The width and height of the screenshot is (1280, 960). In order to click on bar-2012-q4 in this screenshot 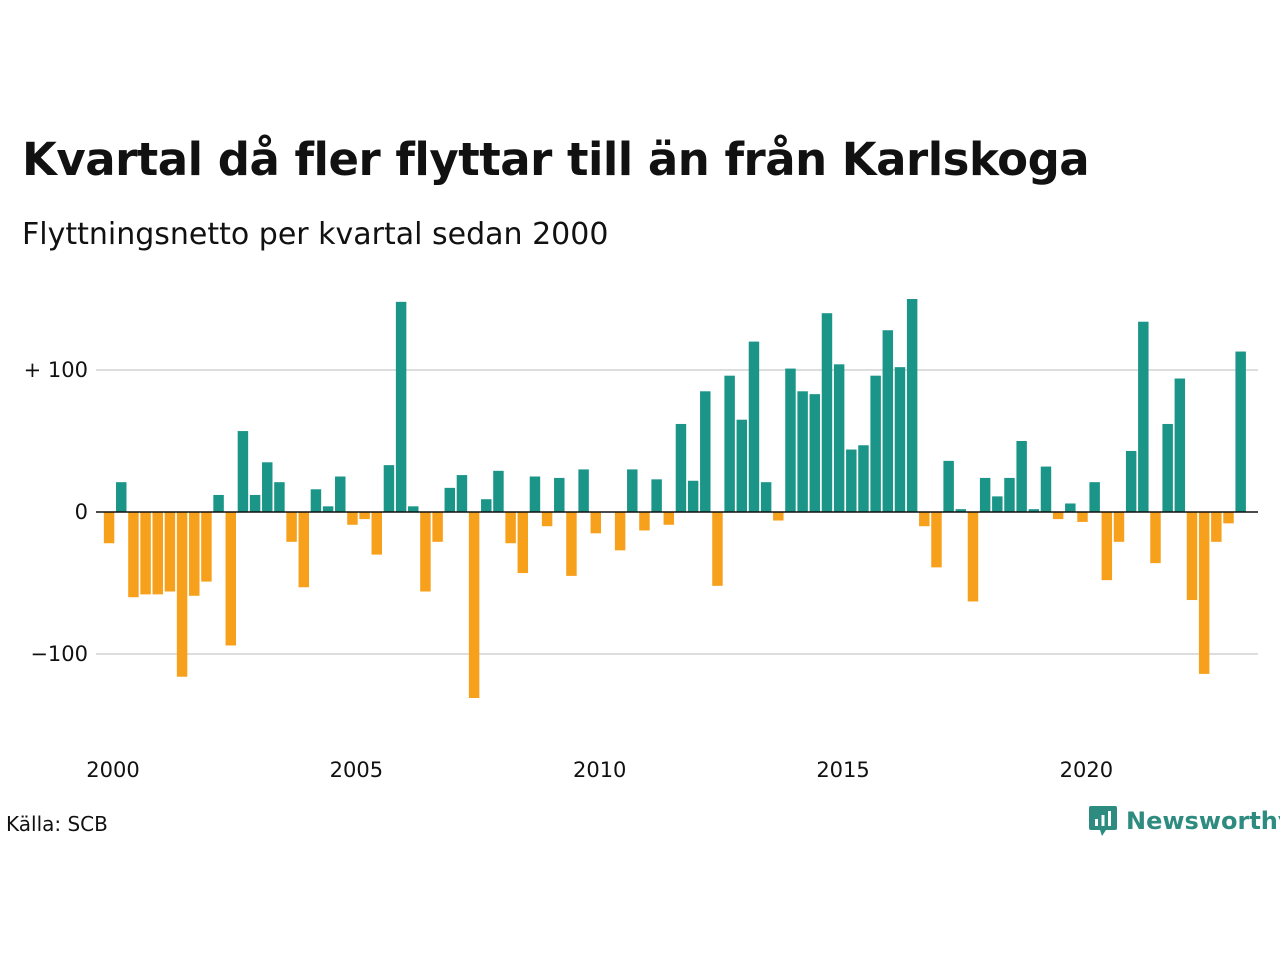, I will do `click(729, 443)`.